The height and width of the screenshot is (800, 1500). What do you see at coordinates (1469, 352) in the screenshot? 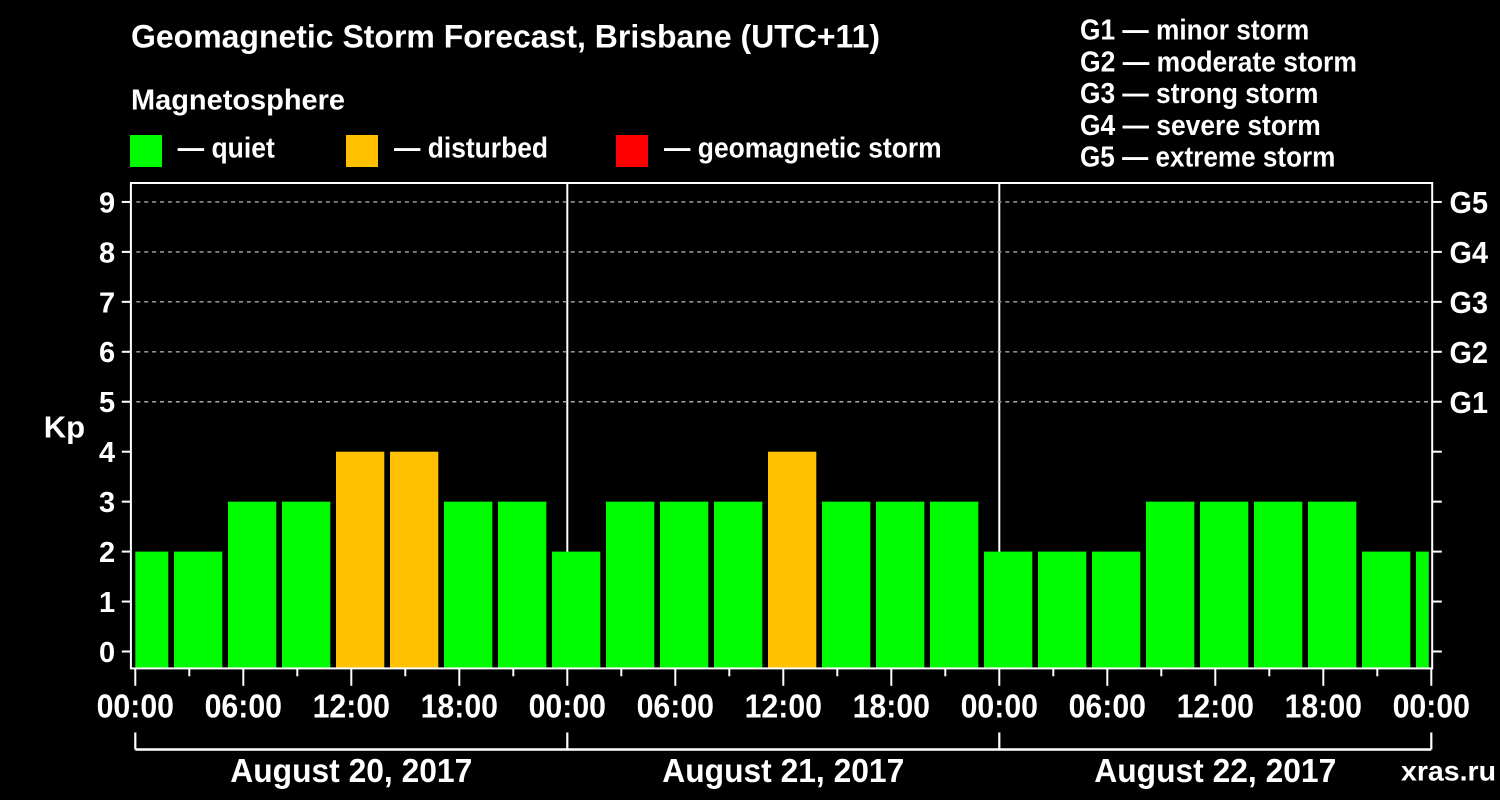
I see `svg-text: G2` at bounding box center [1469, 352].